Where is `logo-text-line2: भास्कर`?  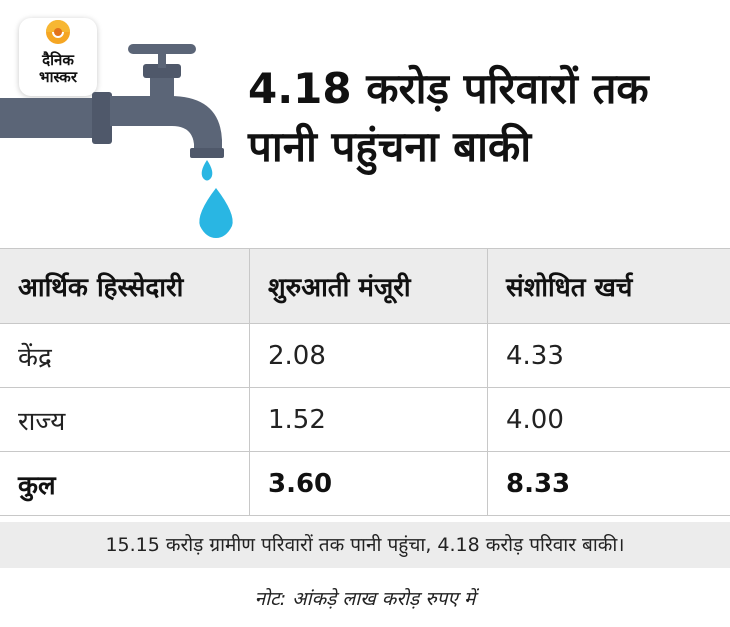 logo-text-line2: भास्कर is located at coordinates (58, 77).